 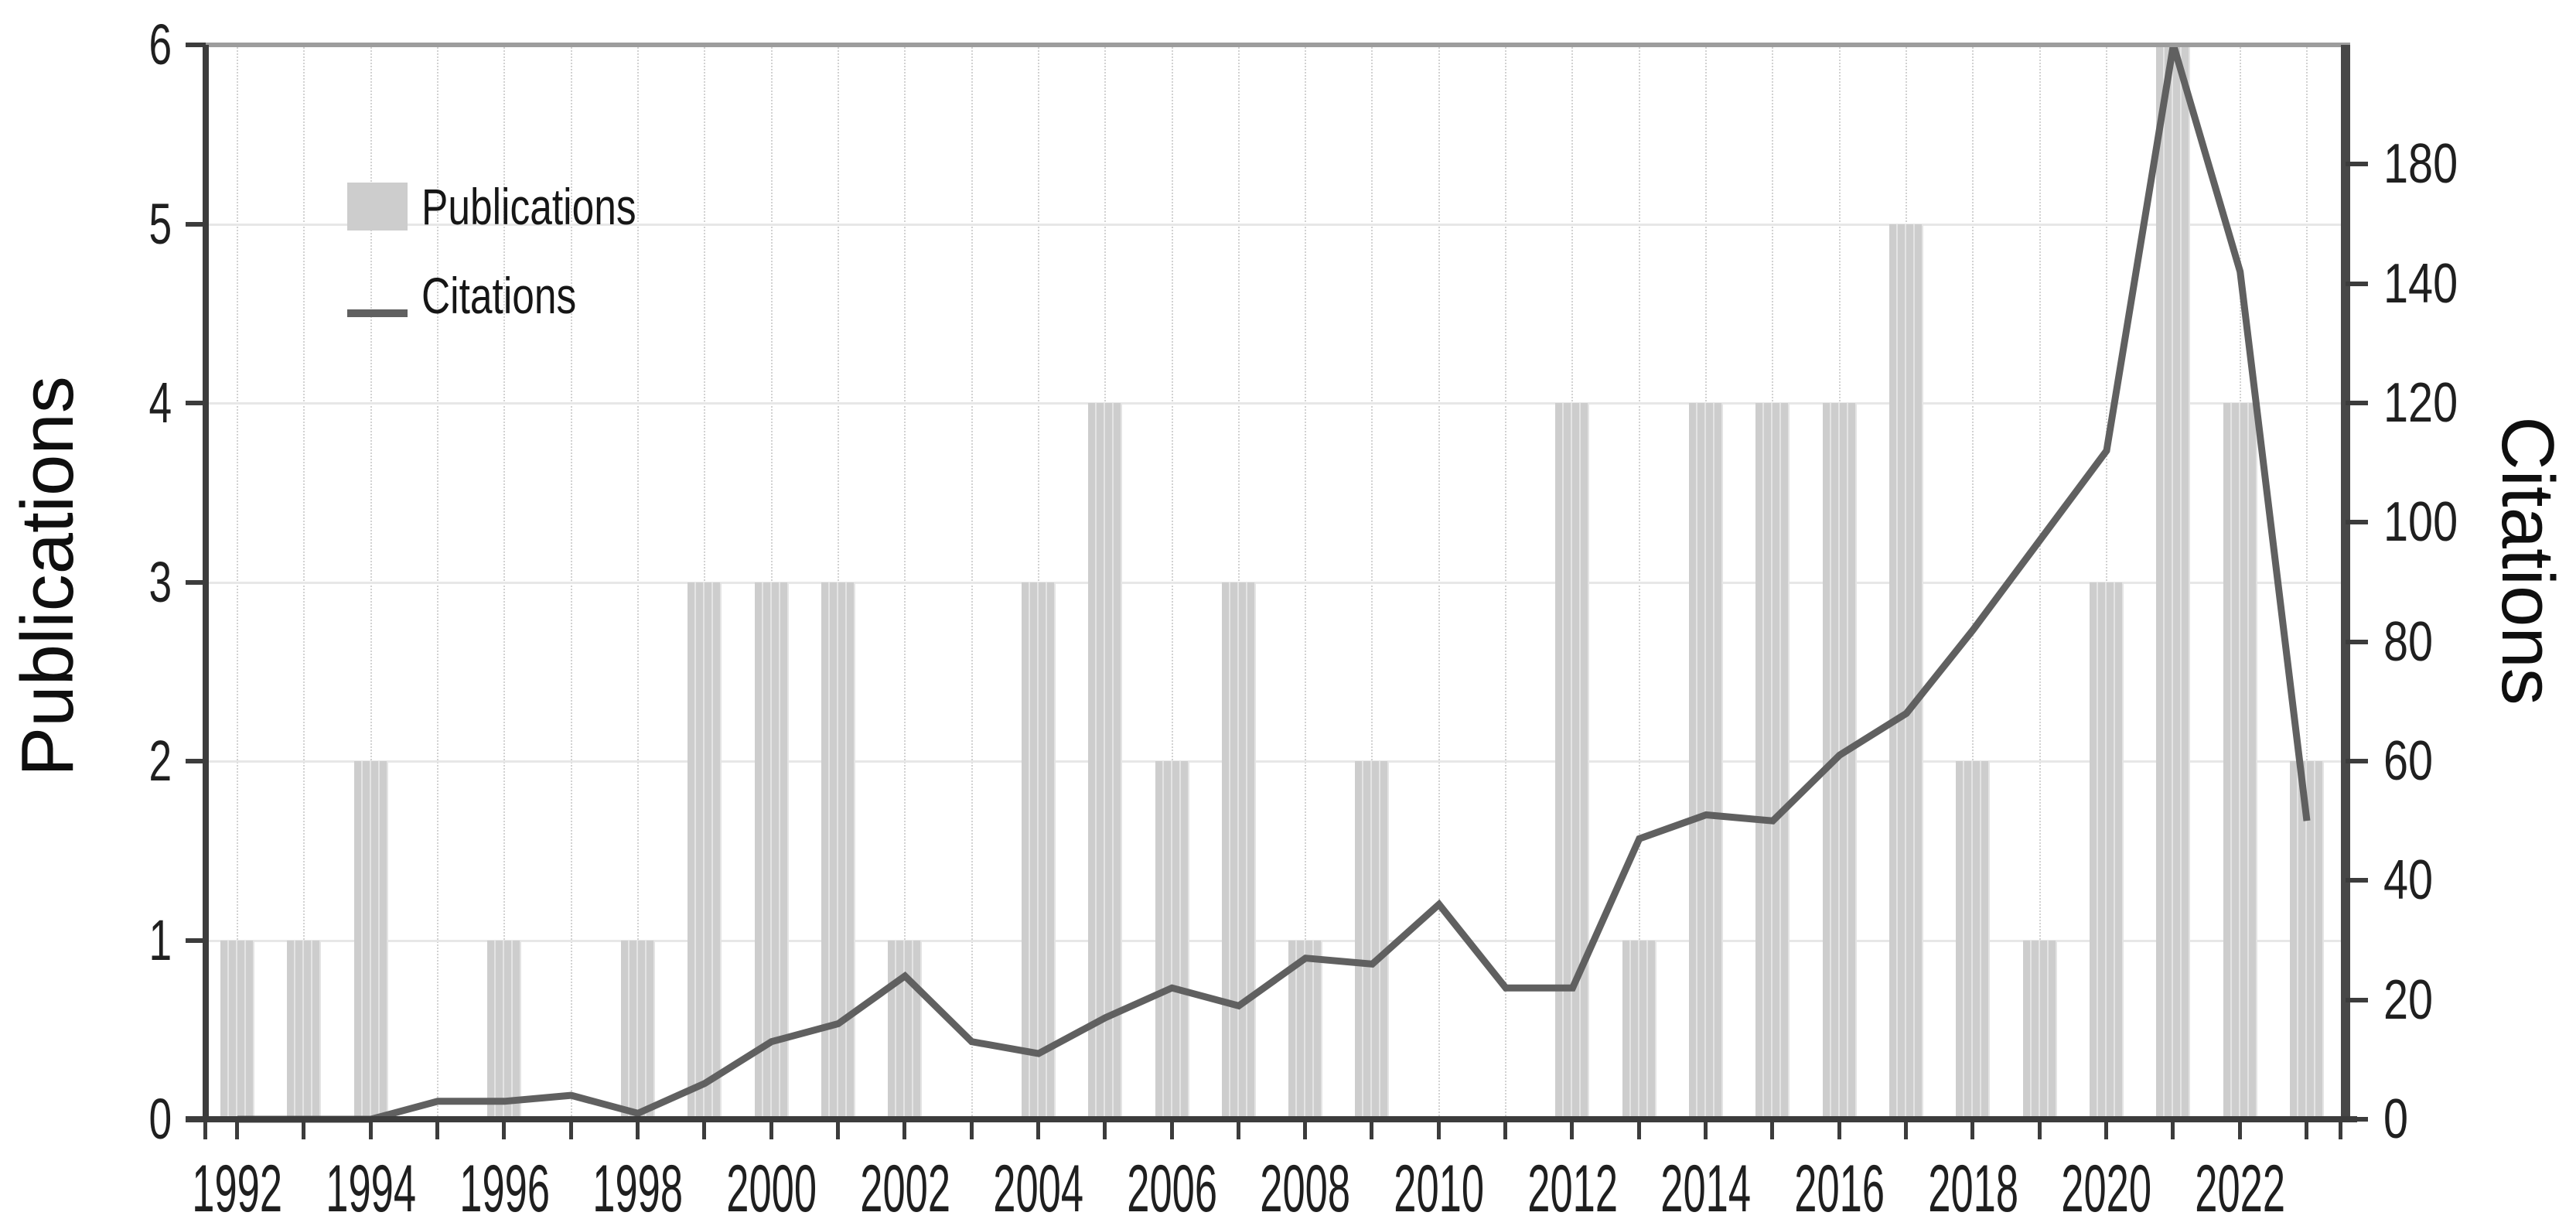 I want to click on left-spine, so click(x=206, y=583).